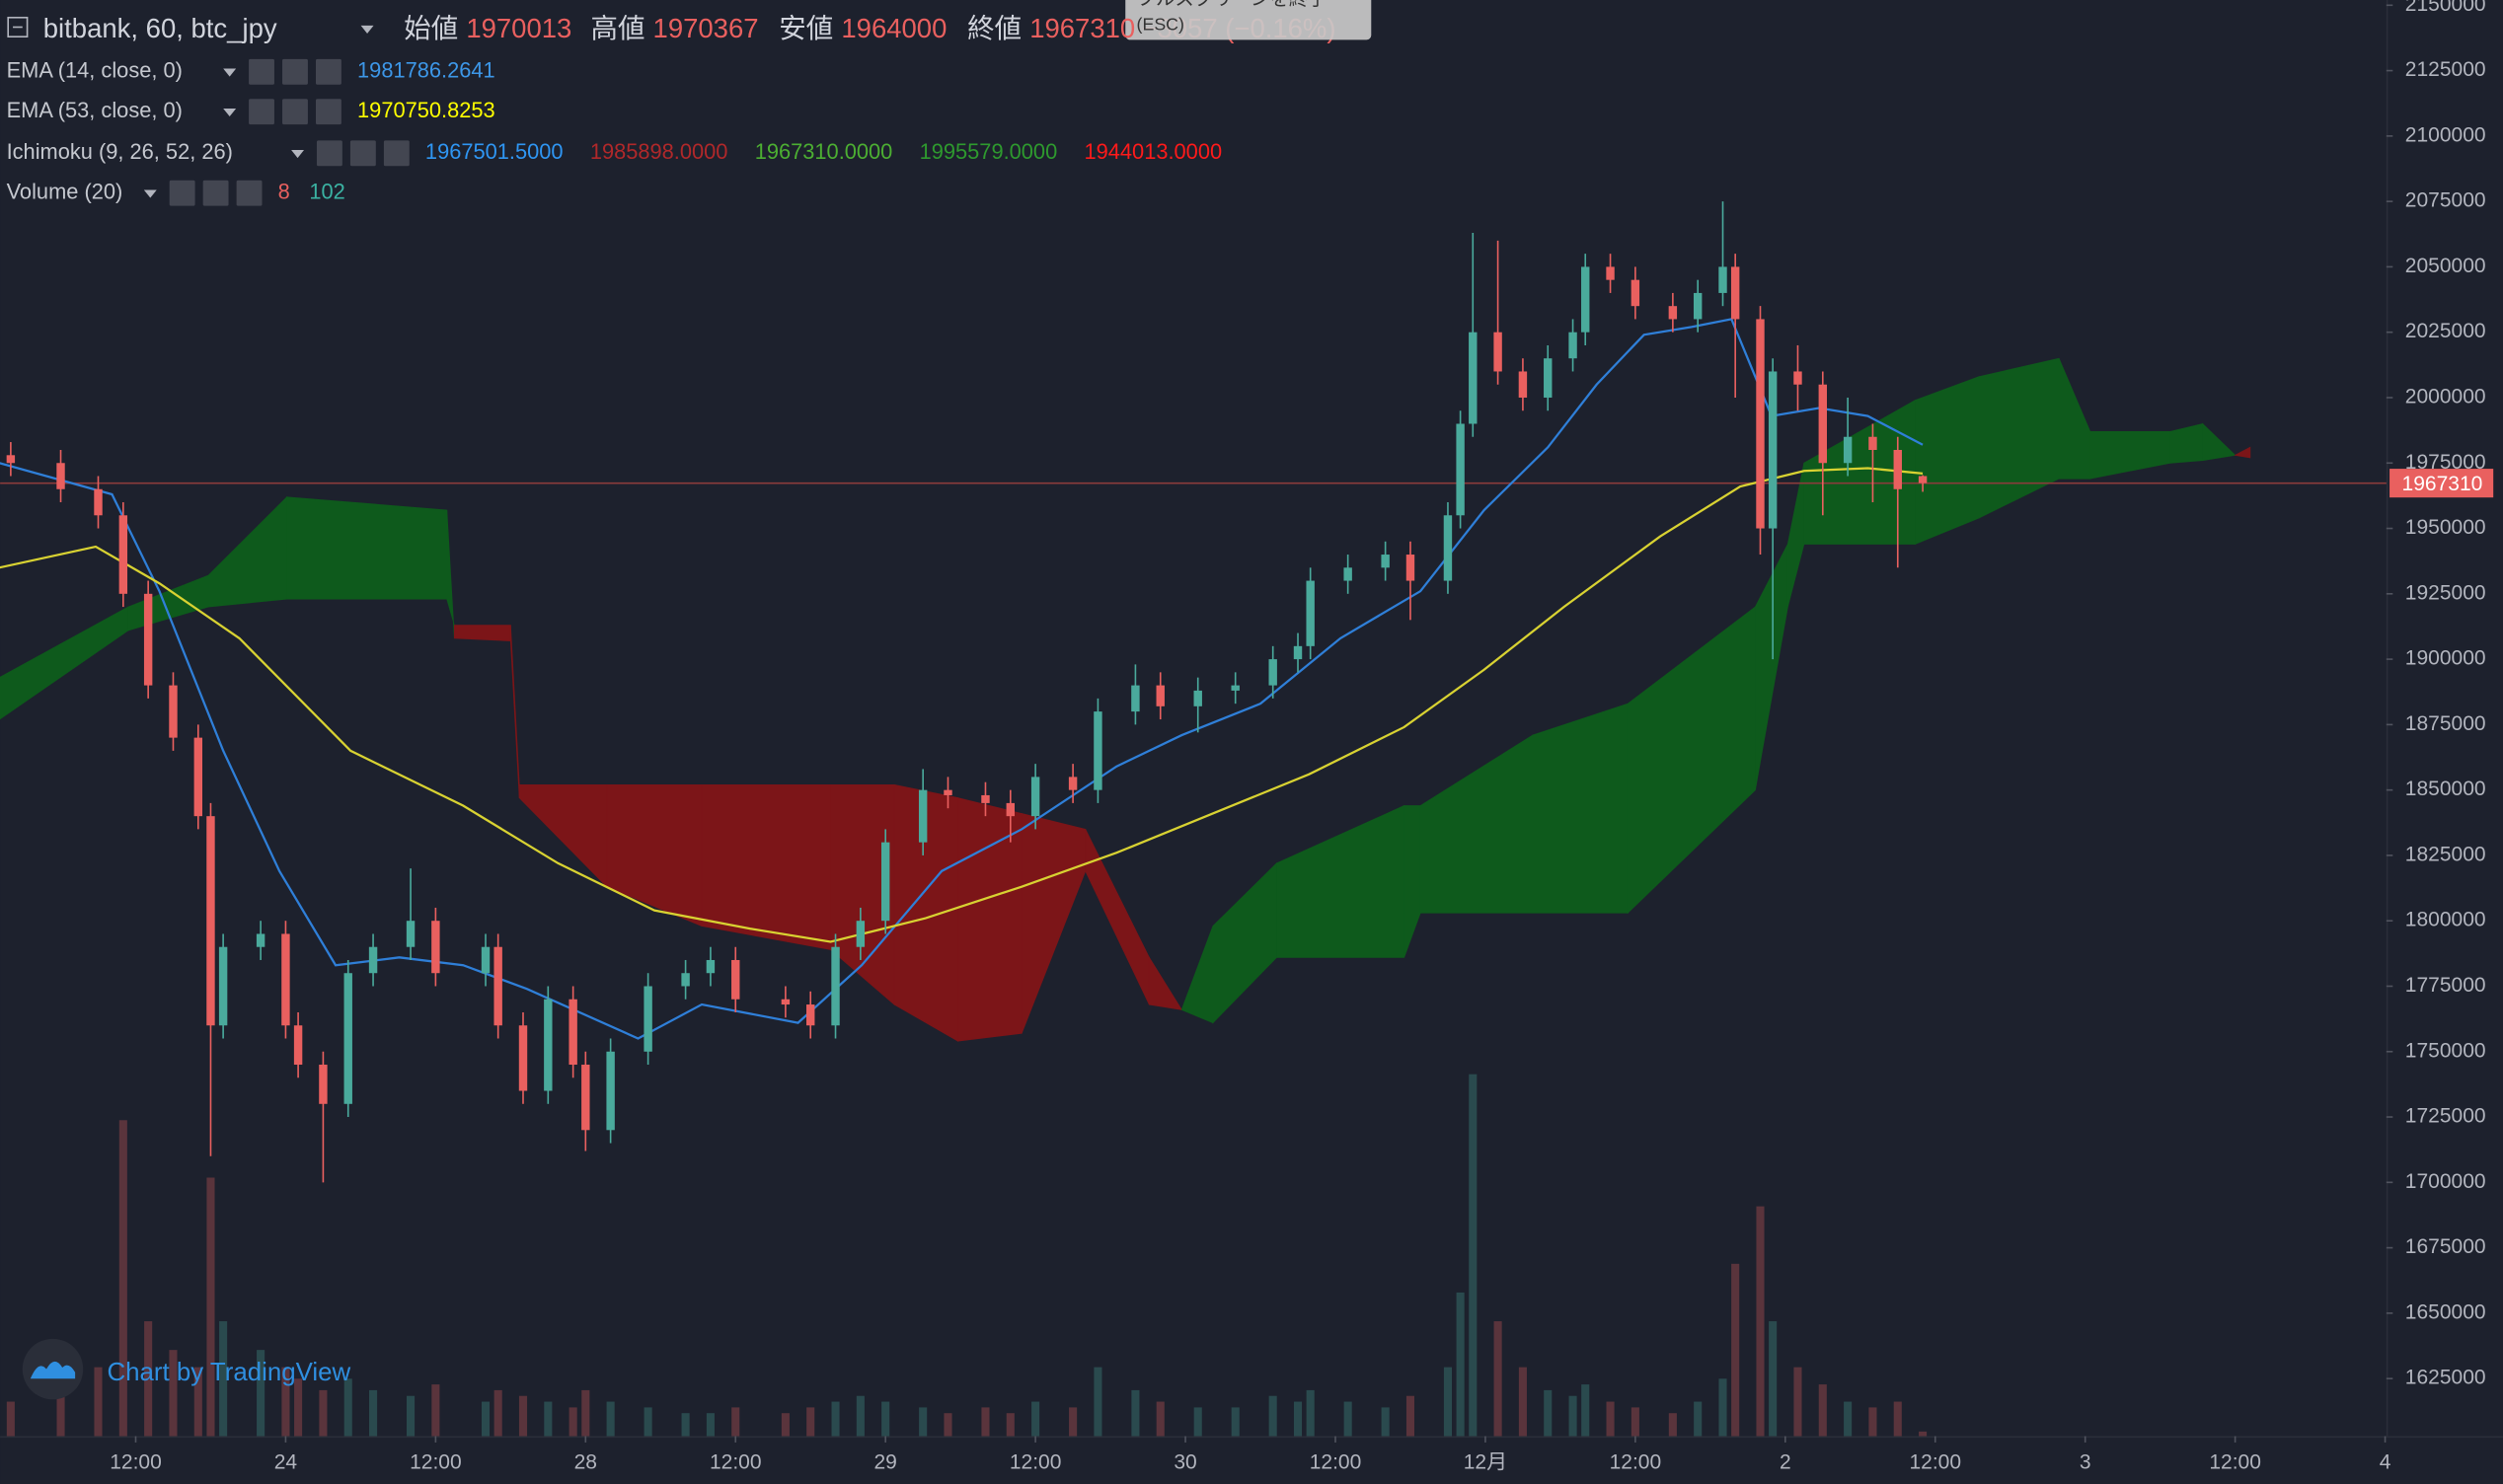 The width and height of the screenshot is (2503, 1484). What do you see at coordinates (2445, 1050) in the screenshot?
I see `y-tick-label: 1750000` at bounding box center [2445, 1050].